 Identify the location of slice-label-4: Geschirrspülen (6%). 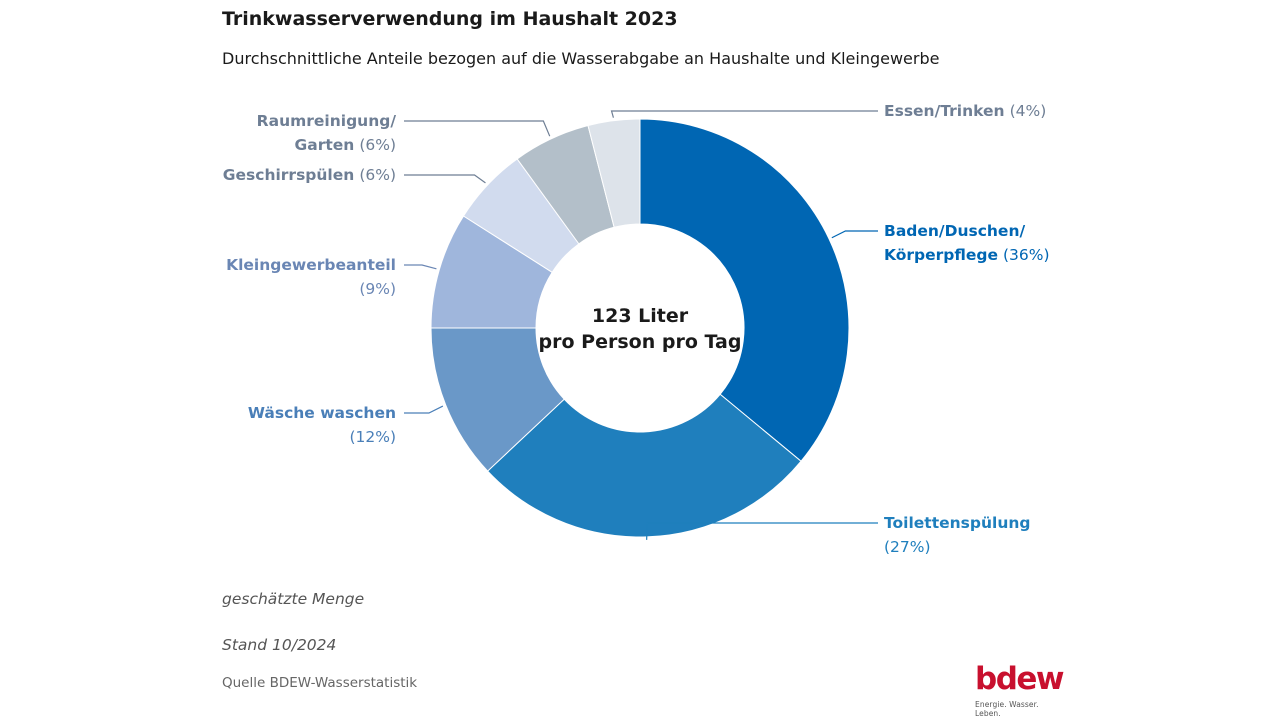
(309, 175).